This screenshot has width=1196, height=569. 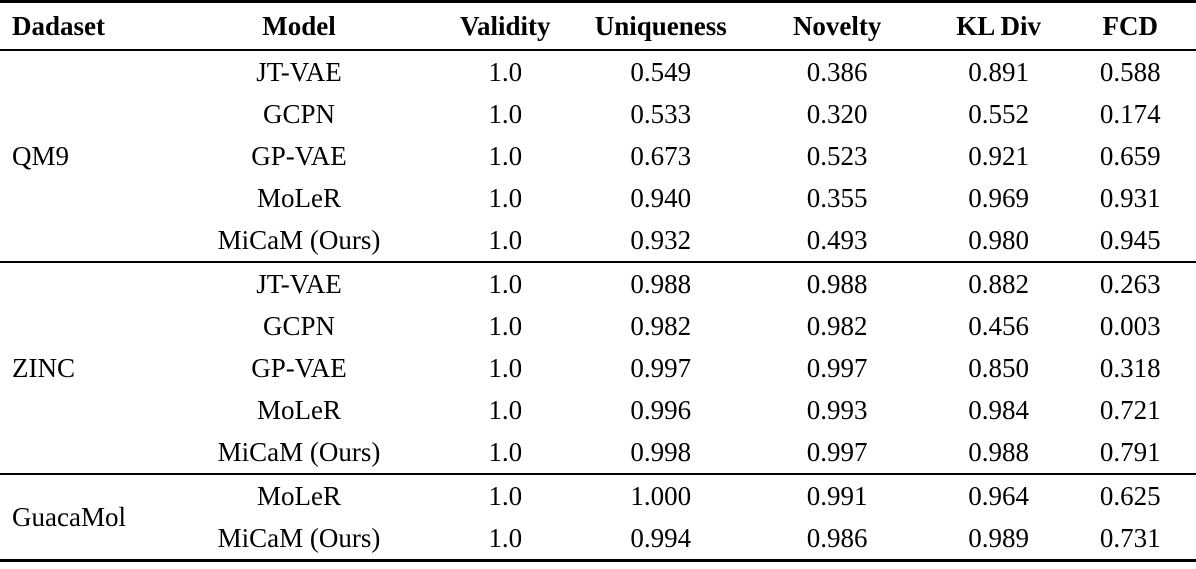 What do you see at coordinates (1130, 240) in the screenshot?
I see `fcd-cell: 0.945` at bounding box center [1130, 240].